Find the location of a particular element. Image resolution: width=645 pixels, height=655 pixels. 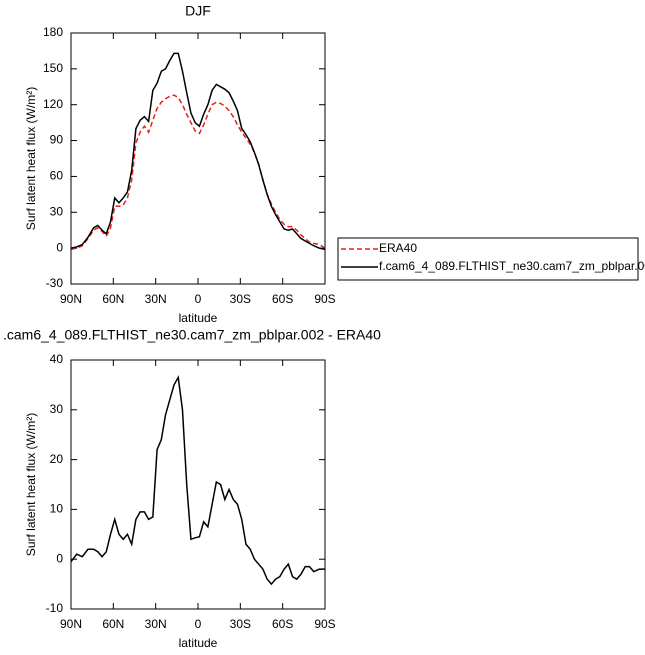

legend-box is located at coordinates (488, 259).